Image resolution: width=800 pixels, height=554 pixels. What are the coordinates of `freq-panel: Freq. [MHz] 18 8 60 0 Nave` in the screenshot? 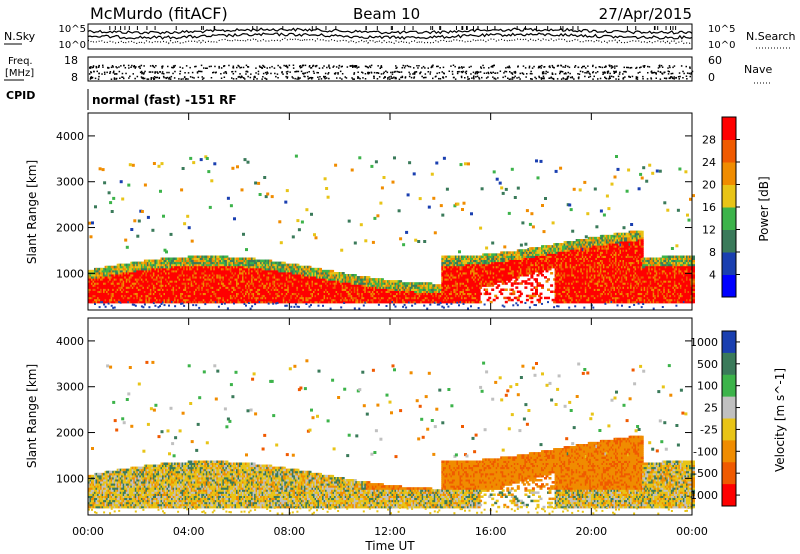 It's located at (388, 69).